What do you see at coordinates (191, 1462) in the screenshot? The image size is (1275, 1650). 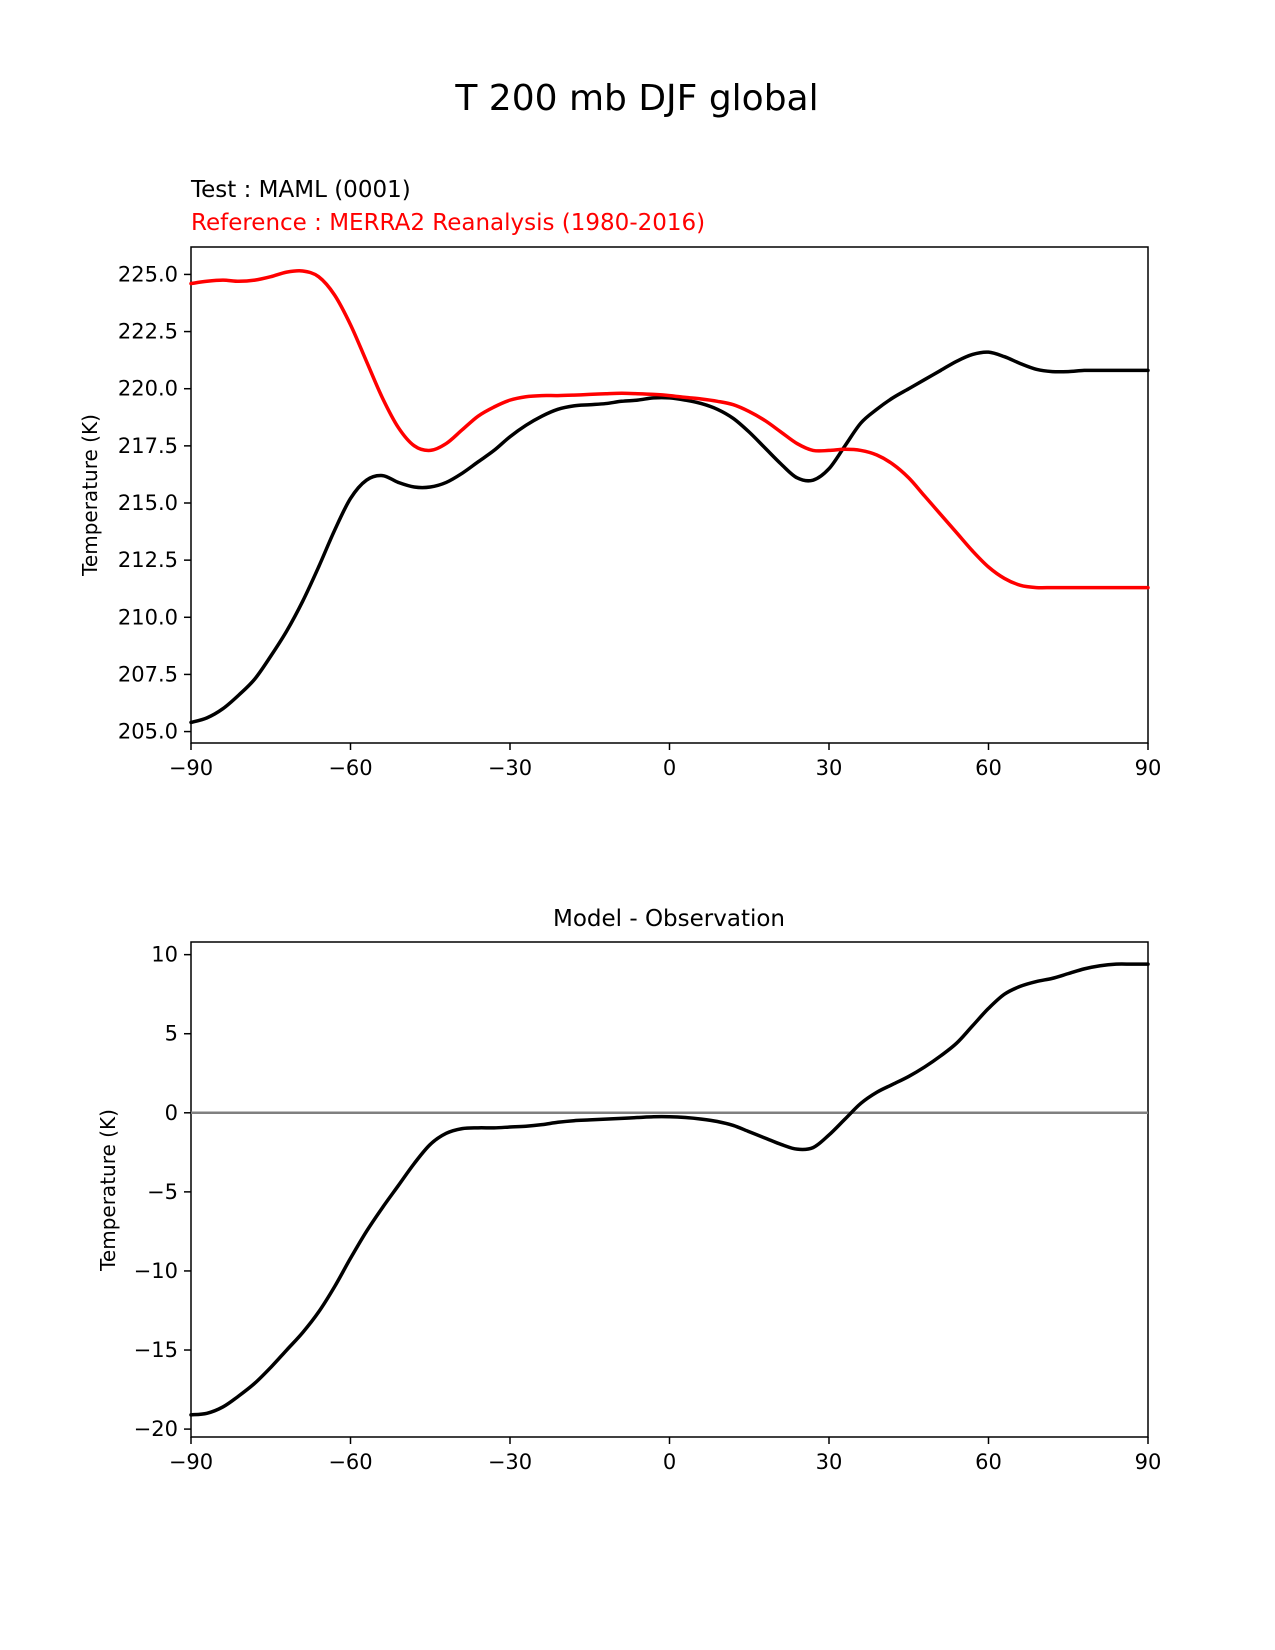 I see `bottom-x-tick-label: −90` at bounding box center [191, 1462].